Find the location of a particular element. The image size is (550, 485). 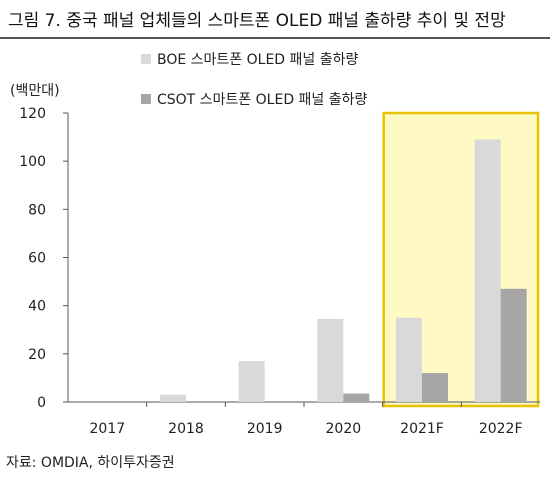

bar-csot-2020 is located at coordinates (356, 397).